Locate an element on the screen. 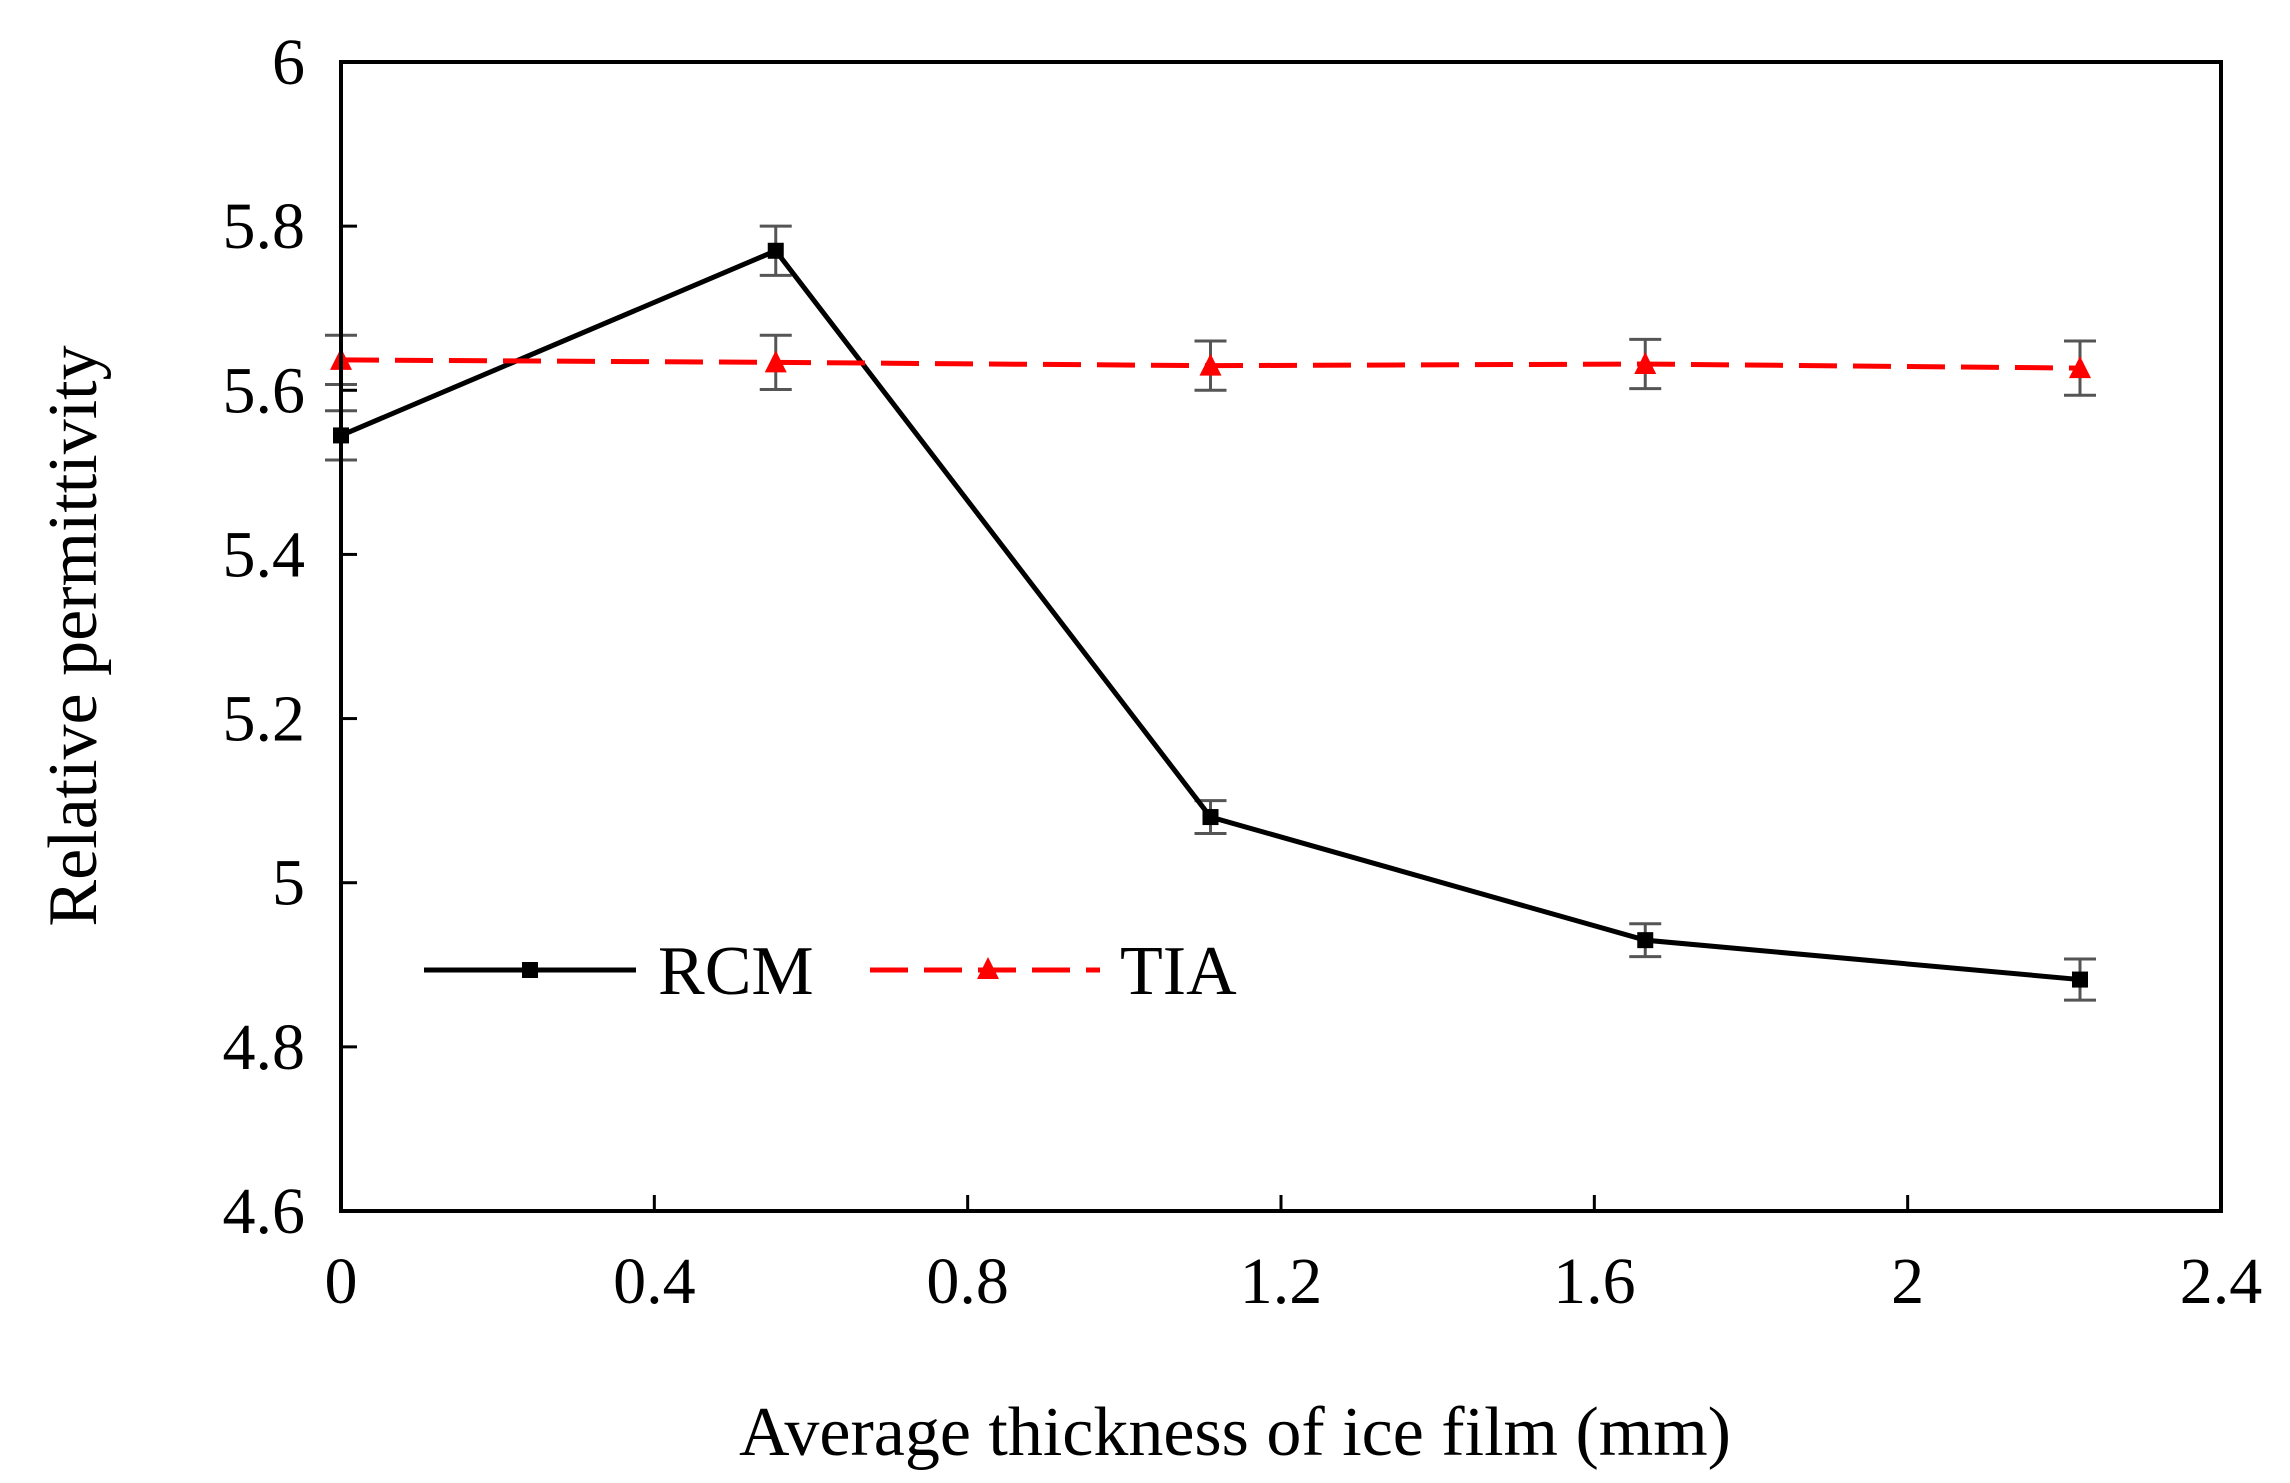  y-tick-label: 4.6 is located at coordinates (264, 1211).